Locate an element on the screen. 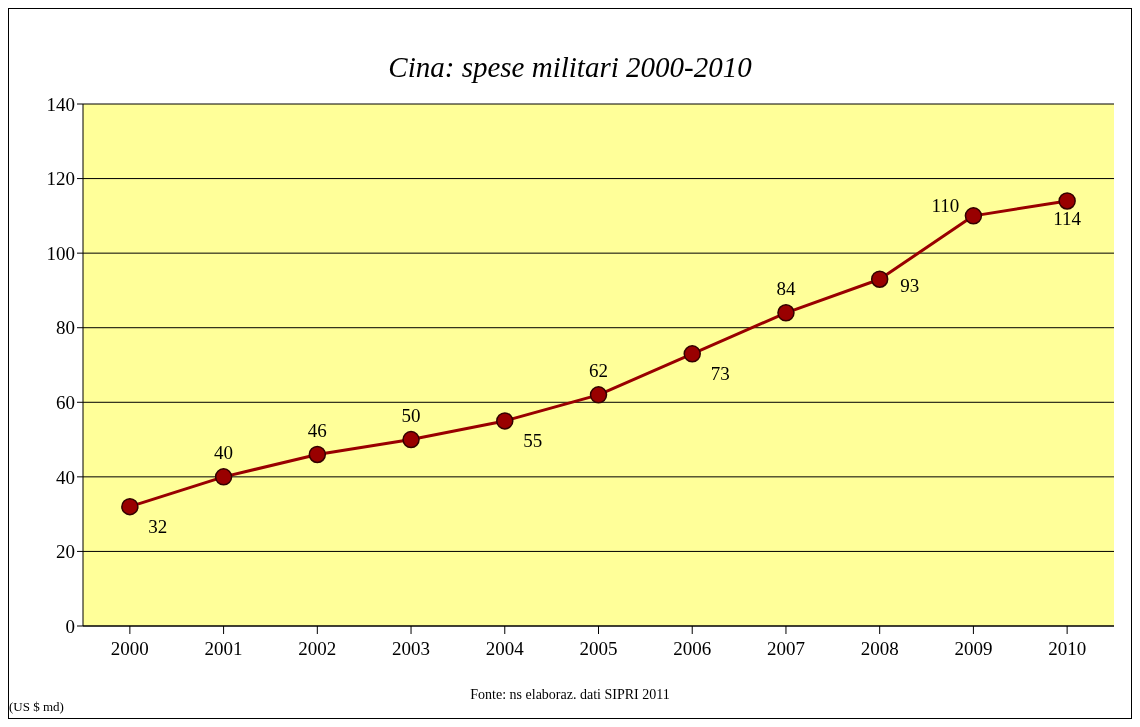 The image size is (1140, 727). y-tick-label: 120 is located at coordinates (60, 179).